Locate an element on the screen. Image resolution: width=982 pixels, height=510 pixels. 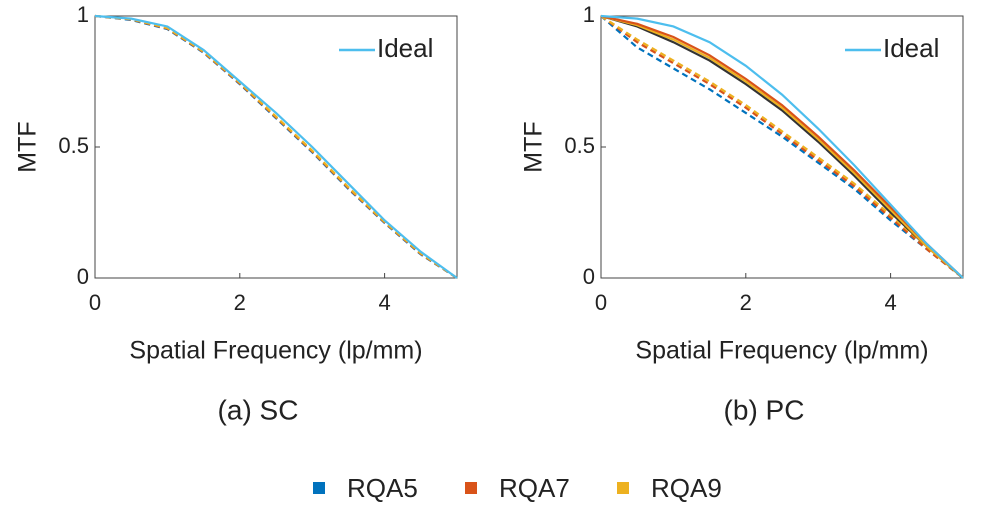
legend-label: RQA7 is located at coordinates (534, 488).